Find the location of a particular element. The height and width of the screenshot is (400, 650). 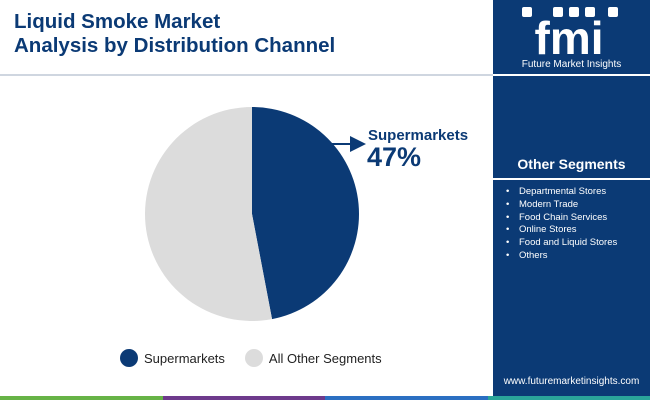

logo-text: Future Market Insights is located at coordinates (571, 64).